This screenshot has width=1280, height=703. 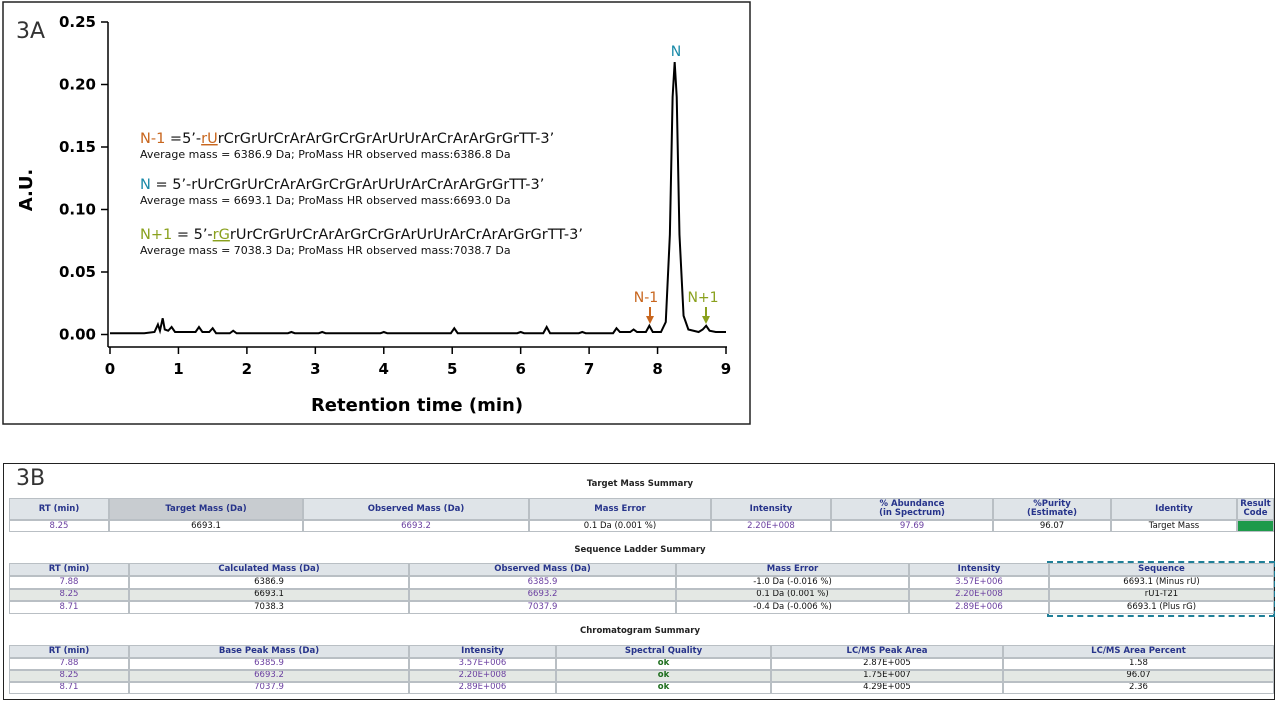 What do you see at coordinates (979, 607) in the screenshot?
I see `cell: 2.89E+006` at bounding box center [979, 607].